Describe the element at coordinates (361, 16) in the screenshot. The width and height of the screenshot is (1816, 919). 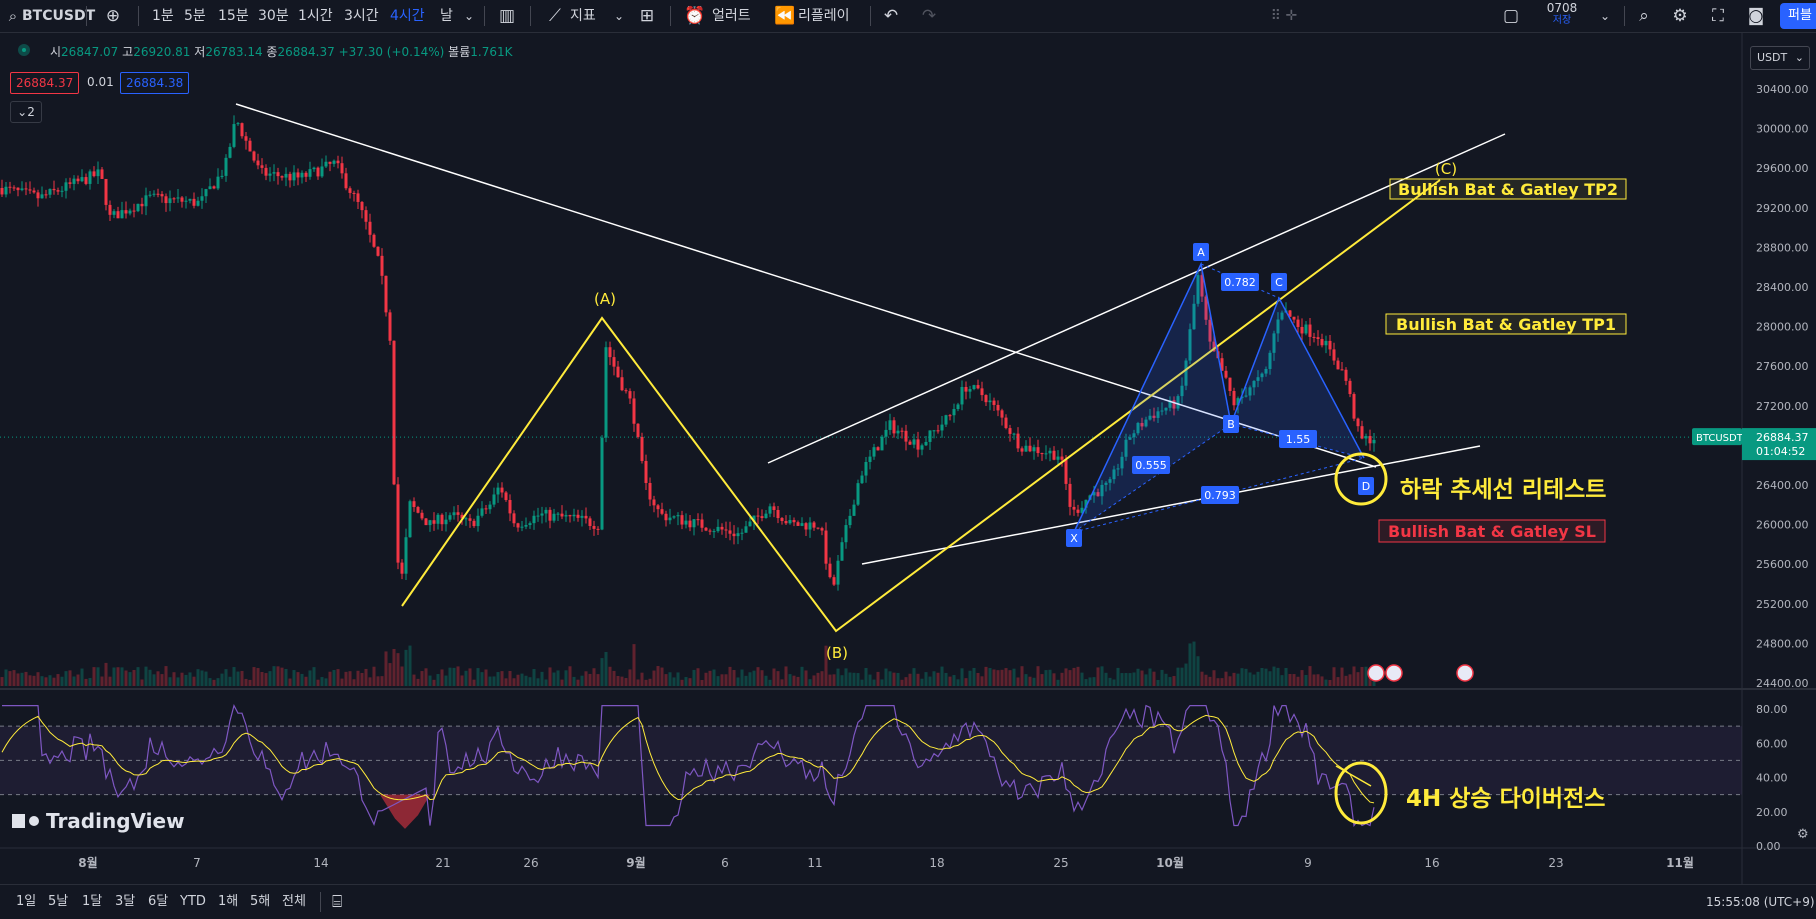
I see `timeframe-3h: 3시간` at that location.